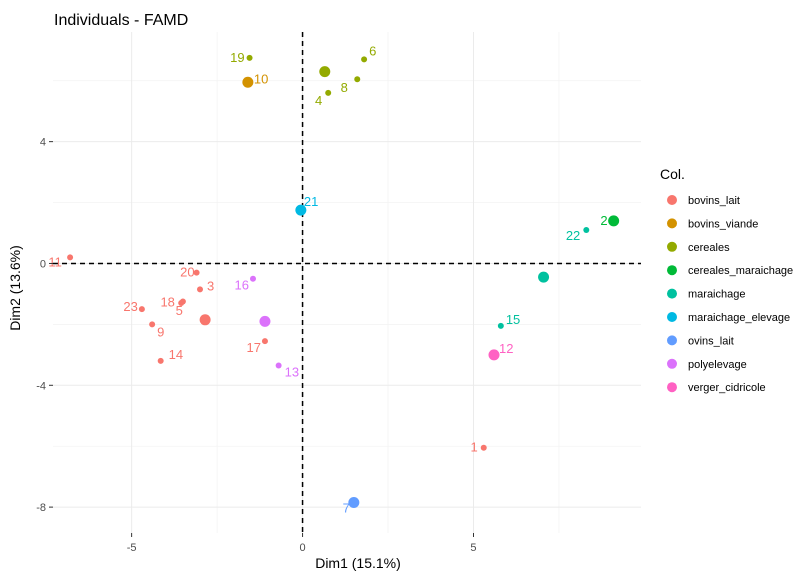 The height and width of the screenshot is (574, 808). Describe the element at coordinates (41, 508) in the screenshot. I see `y-tick-label: -8` at that location.